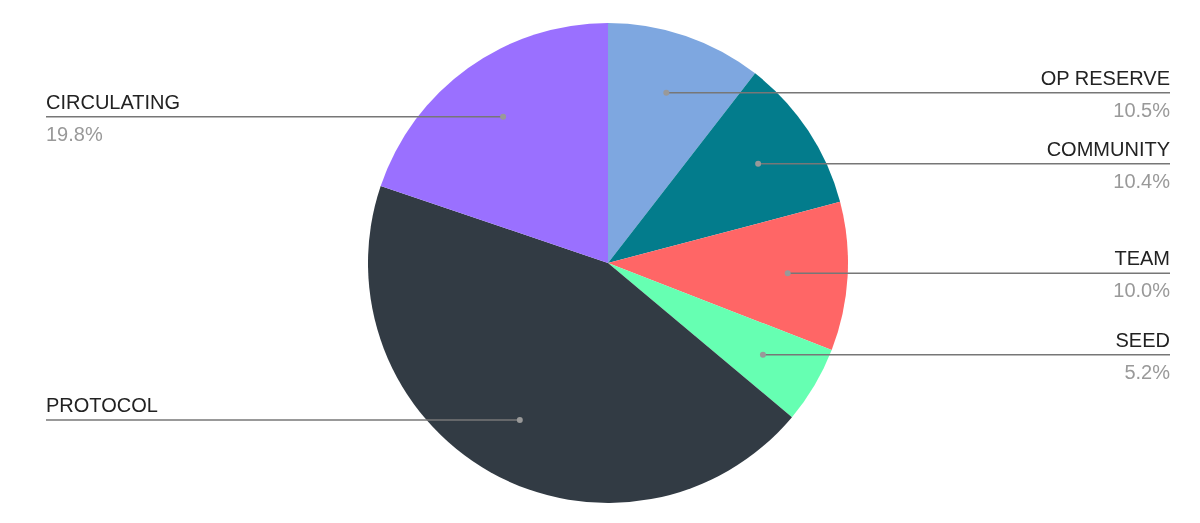  Describe the element at coordinates (1105, 77) in the screenshot. I see `slice-label: OP RESERVE` at that location.